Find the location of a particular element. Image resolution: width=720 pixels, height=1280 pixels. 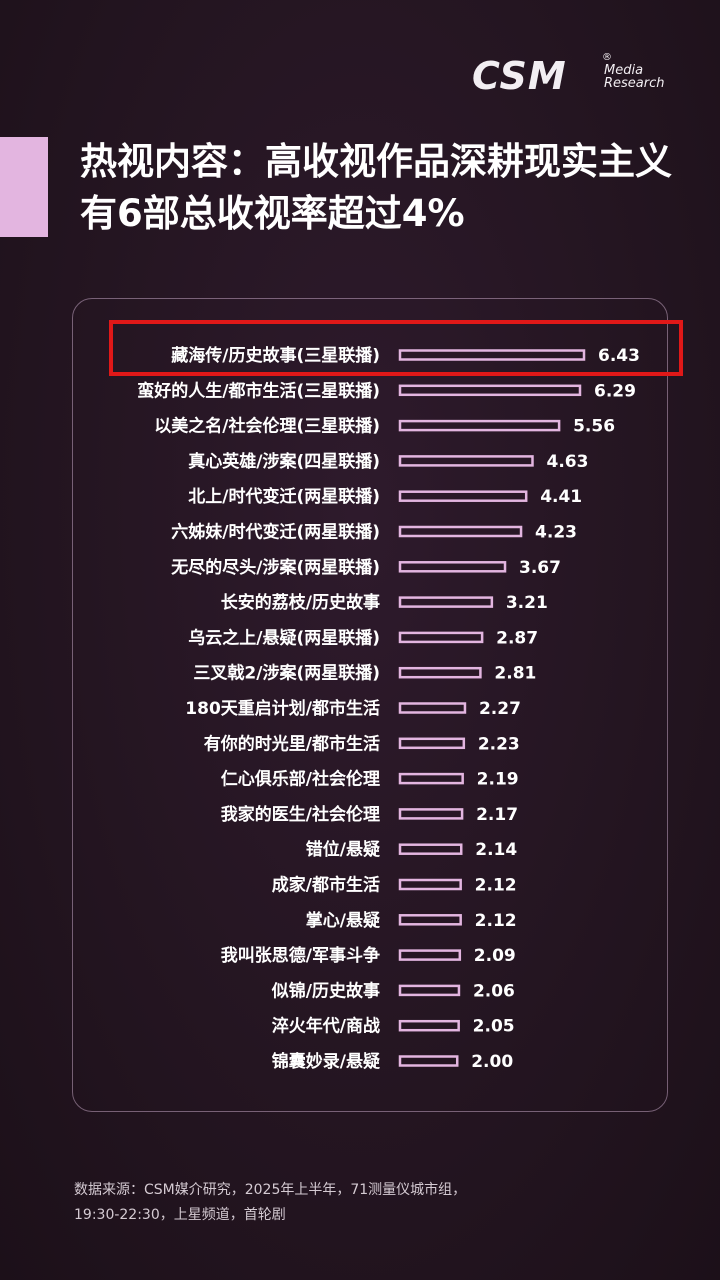

value-label: 4.23 is located at coordinates (556, 533).